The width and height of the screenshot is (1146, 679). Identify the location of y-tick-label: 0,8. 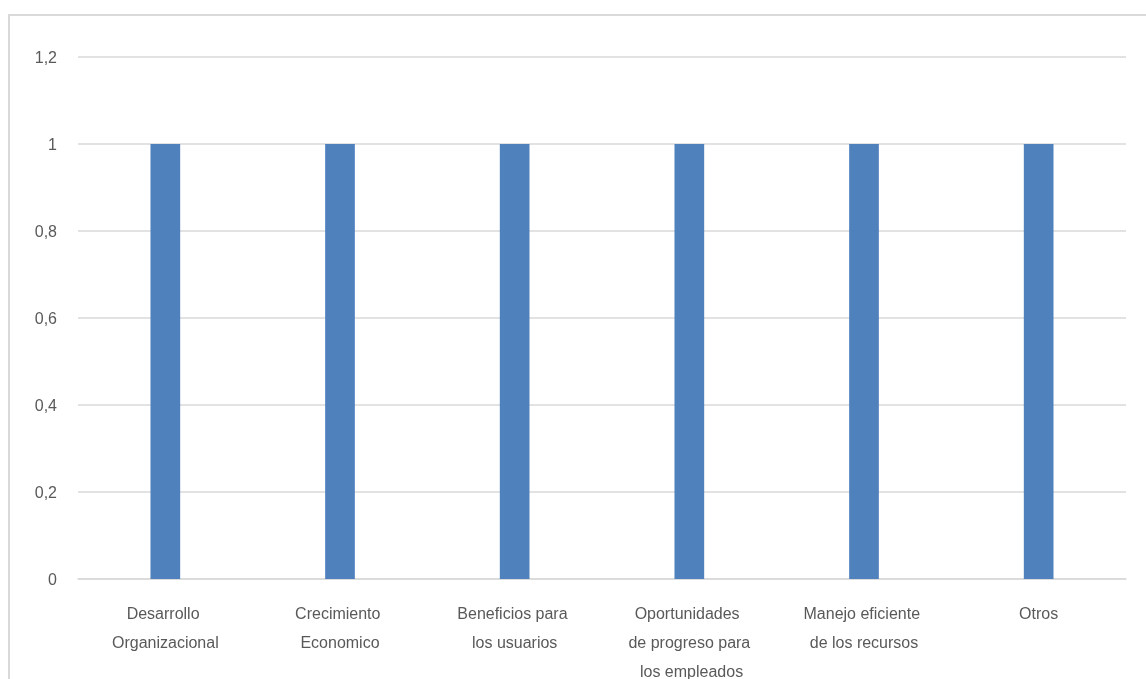
(46, 231).